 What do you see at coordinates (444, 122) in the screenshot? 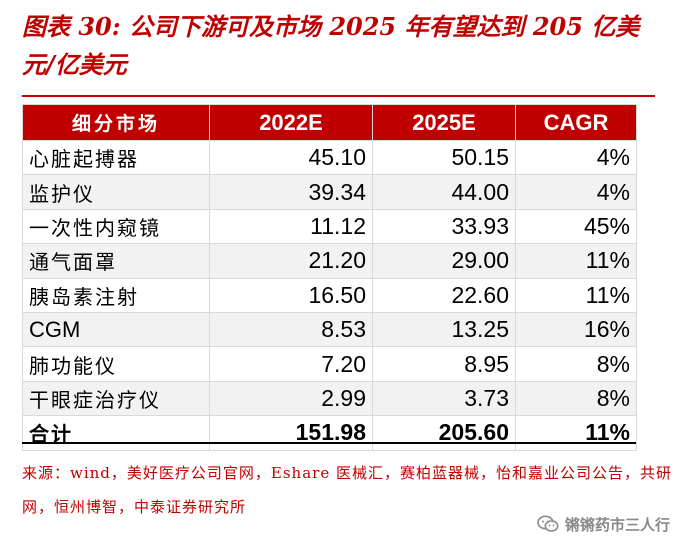
I see `header-2025e: 2025E` at bounding box center [444, 122].